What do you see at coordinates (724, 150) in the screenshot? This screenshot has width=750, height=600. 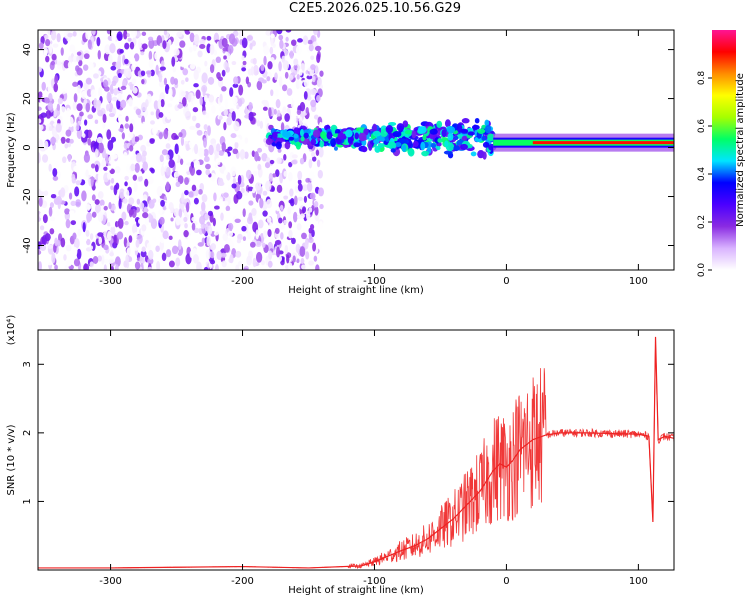 I see `colorbar` at bounding box center [724, 150].